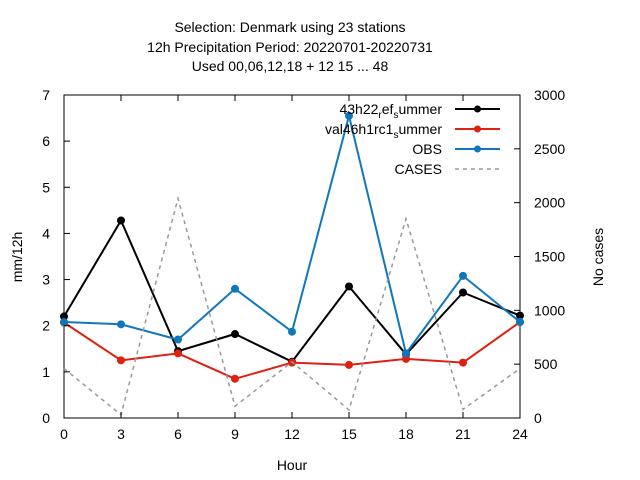 The width and height of the screenshot is (640, 480). I want to click on y2-tick-label: 3000, so click(549, 95).